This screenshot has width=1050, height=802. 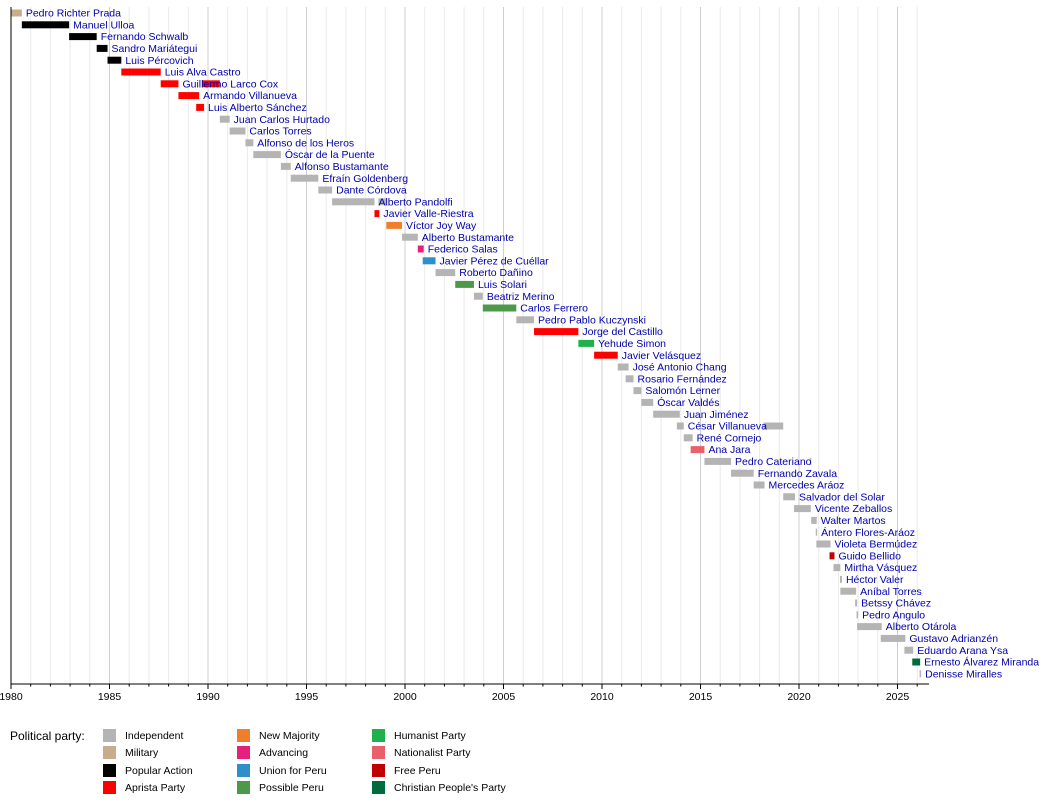 What do you see at coordinates (953, 639) in the screenshot?
I see `term-label: Gustavo Adrianzén` at bounding box center [953, 639].